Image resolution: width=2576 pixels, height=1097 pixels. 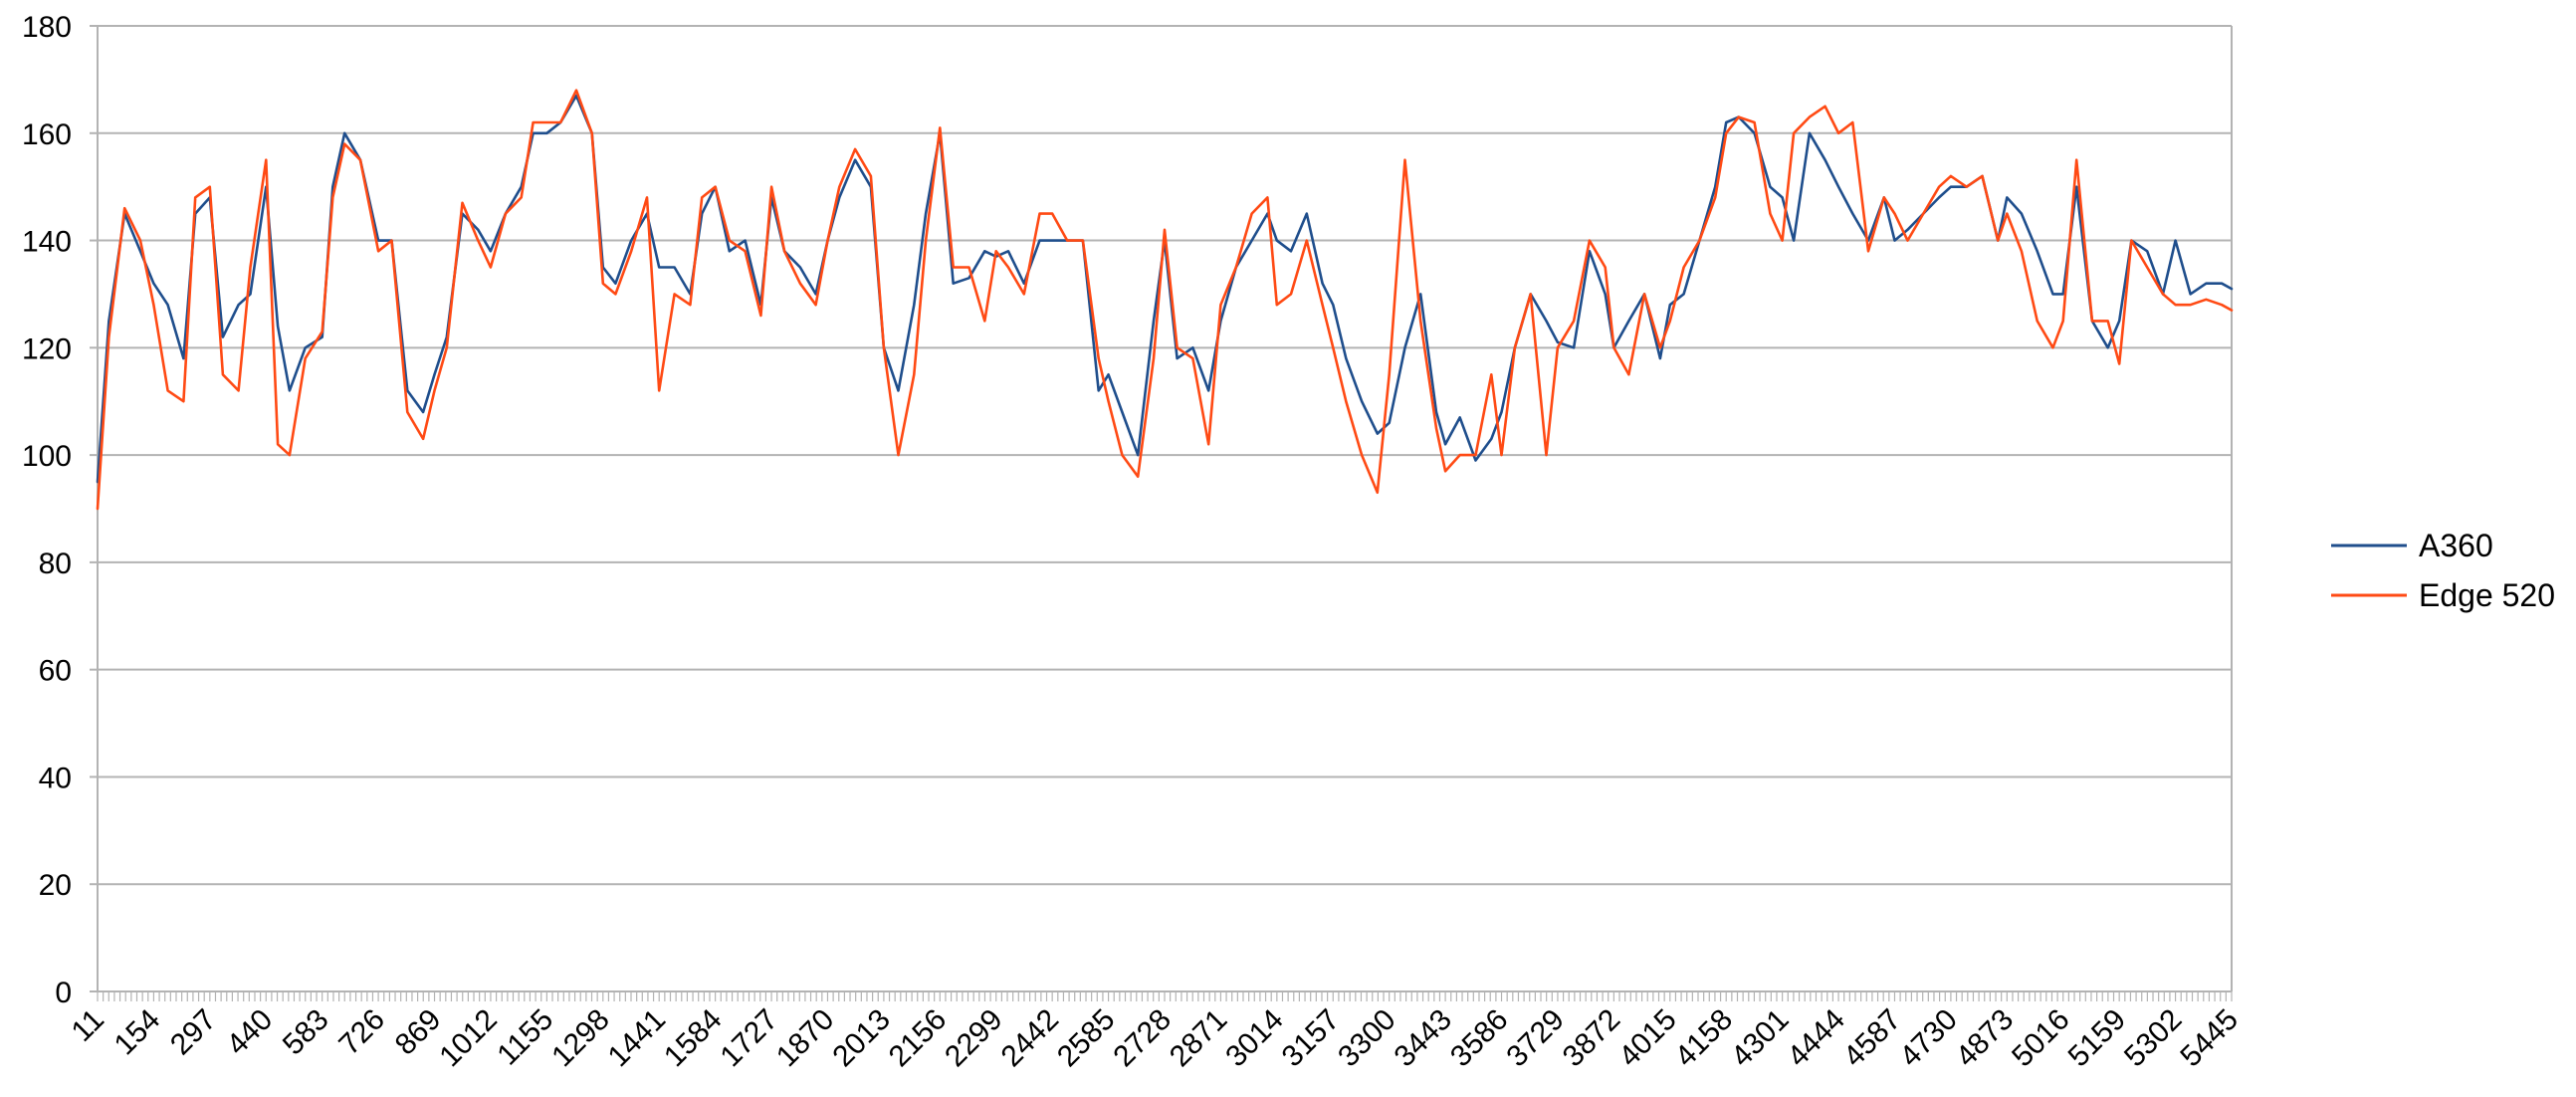 I want to click on x-tick-label: 2585, so click(x=1086, y=1038).